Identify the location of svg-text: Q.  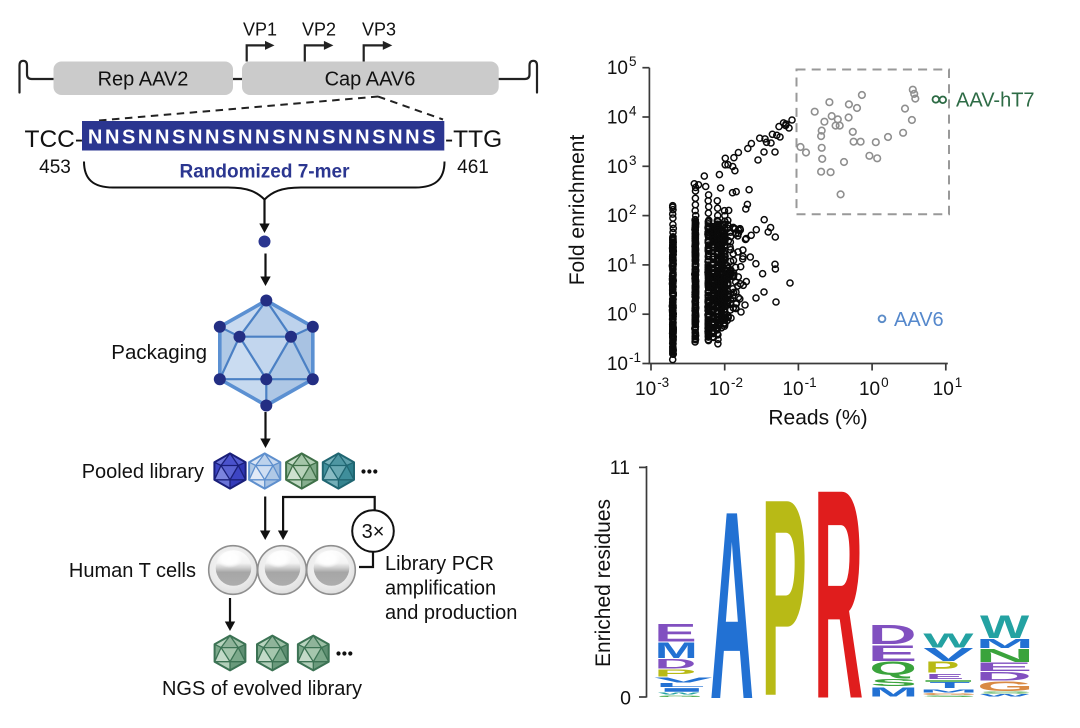
(893, 668).